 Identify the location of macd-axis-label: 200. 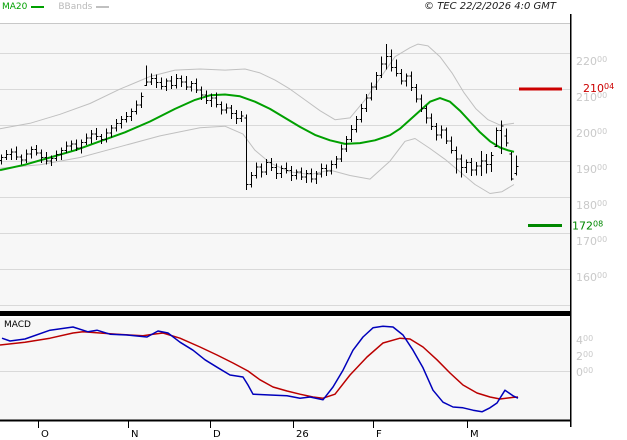
(584, 356).